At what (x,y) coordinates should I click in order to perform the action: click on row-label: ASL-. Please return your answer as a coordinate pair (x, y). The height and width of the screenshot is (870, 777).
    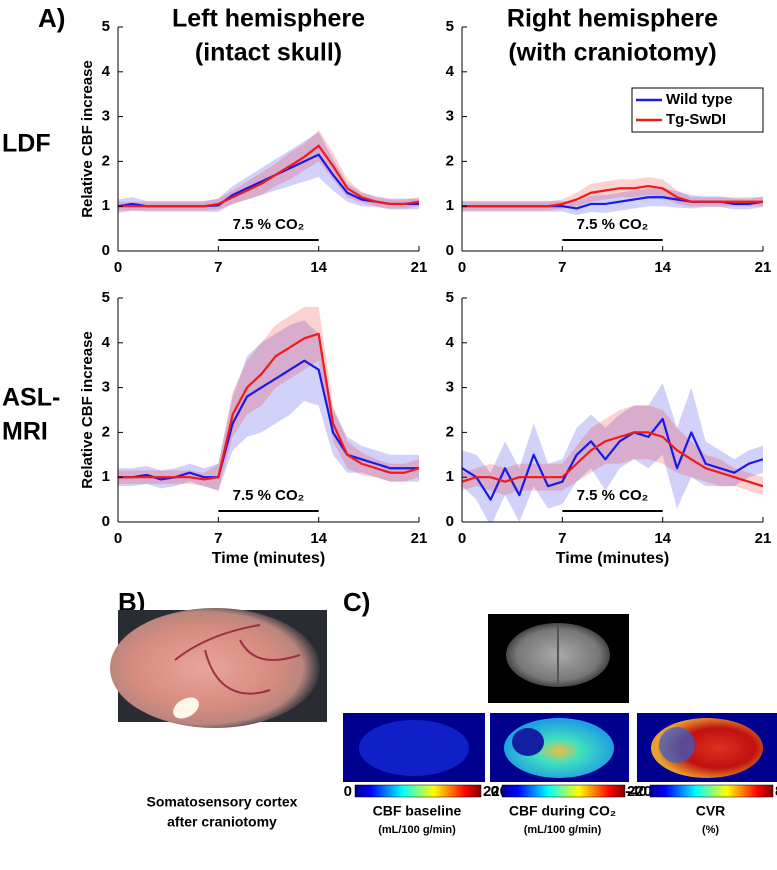
    Looking at the image, I should click on (31, 398).